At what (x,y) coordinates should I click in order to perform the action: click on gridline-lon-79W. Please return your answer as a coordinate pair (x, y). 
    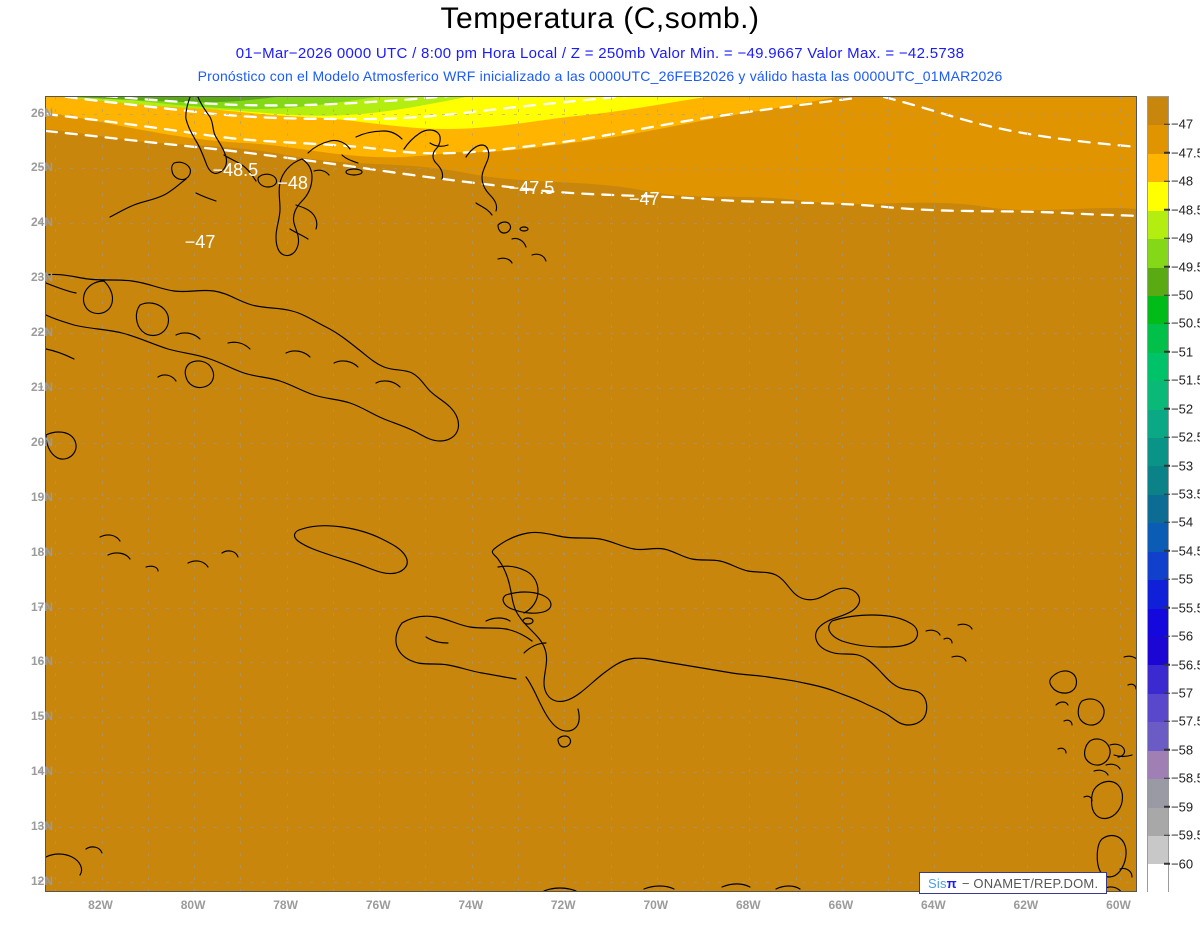
    Looking at the image, I should click on (241, 494).